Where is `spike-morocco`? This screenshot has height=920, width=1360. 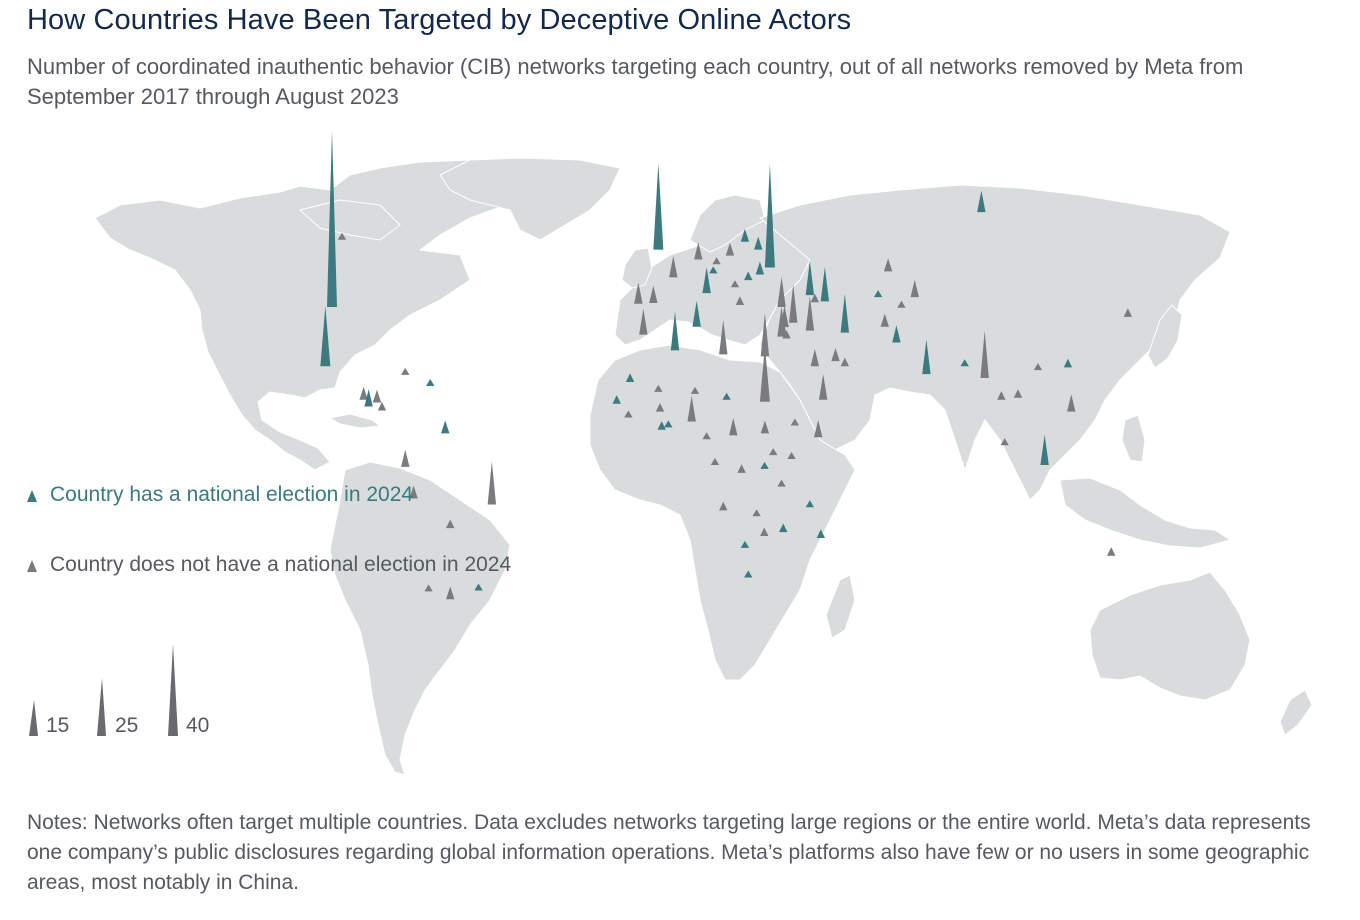 spike-morocco is located at coordinates (643, 321).